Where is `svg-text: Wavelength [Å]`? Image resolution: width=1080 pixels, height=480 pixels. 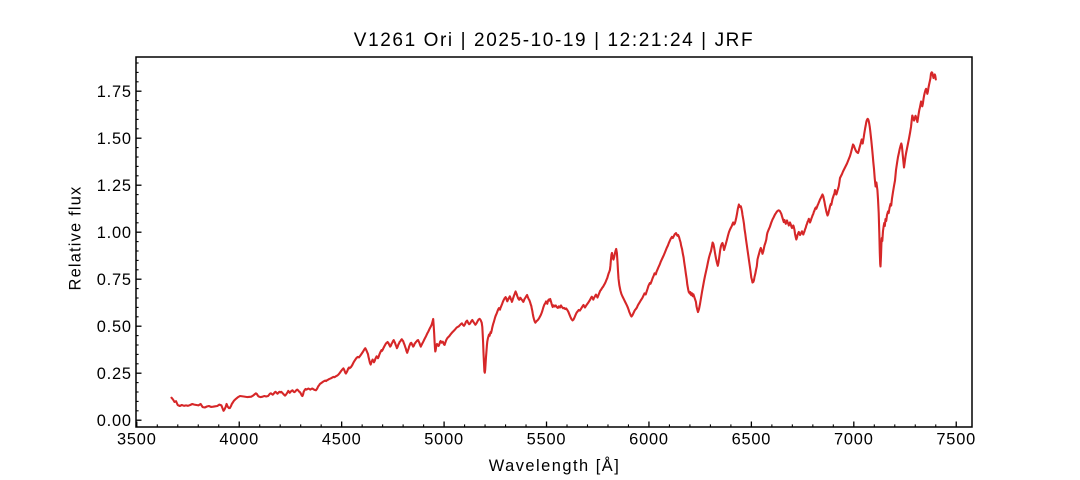 svg-text: Wavelength [Å] is located at coordinates (555, 465).